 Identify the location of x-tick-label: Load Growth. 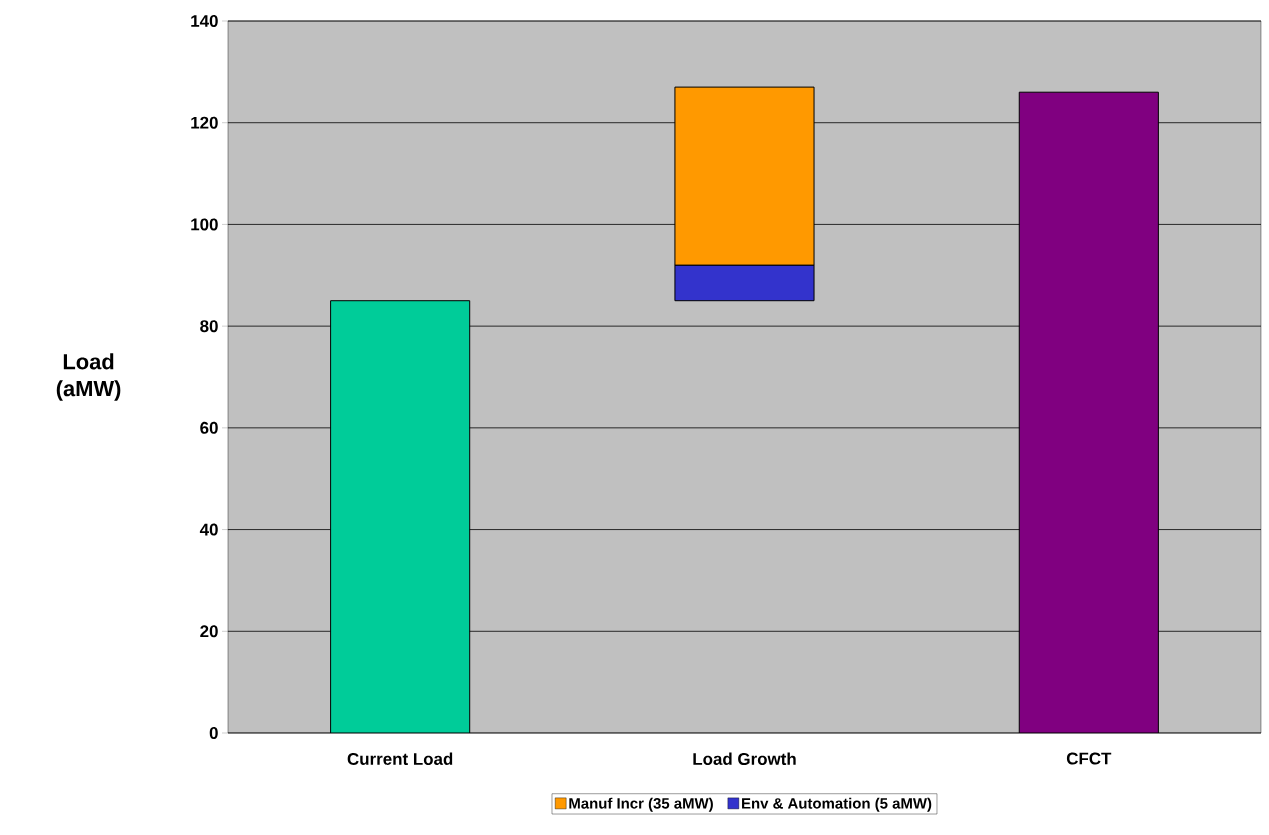
(744, 758).